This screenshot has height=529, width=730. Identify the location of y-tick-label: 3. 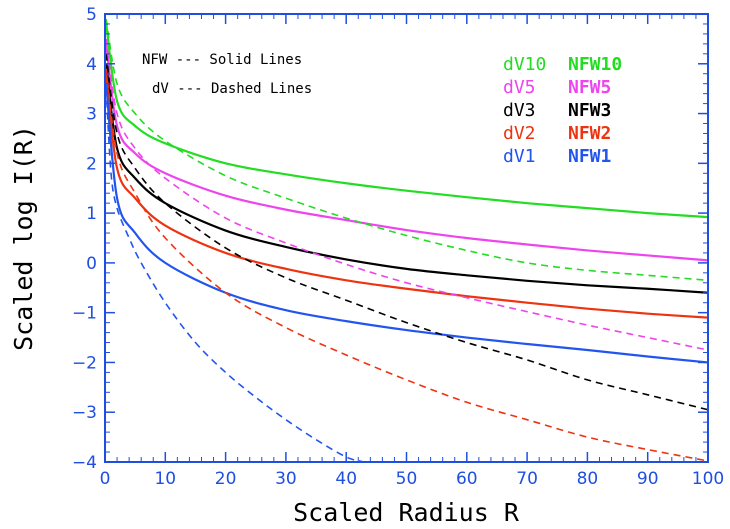
(91, 115).